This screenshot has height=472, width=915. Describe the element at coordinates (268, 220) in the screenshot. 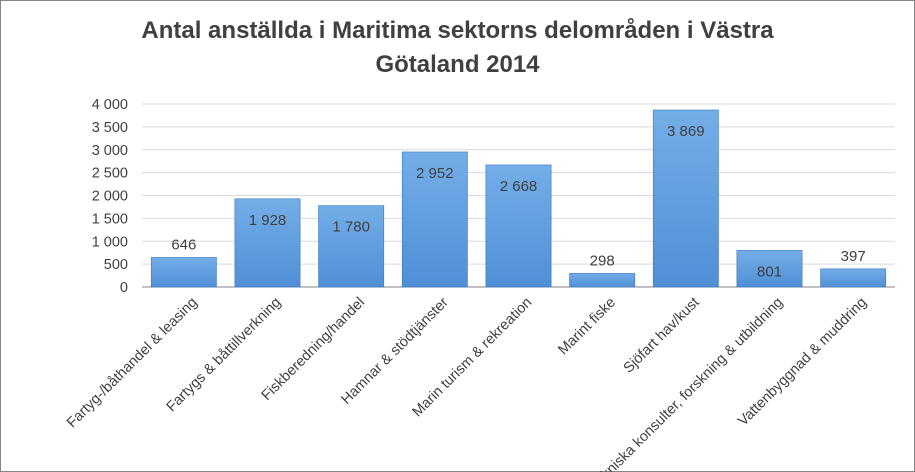

I see `data-label: 1 928` at that location.